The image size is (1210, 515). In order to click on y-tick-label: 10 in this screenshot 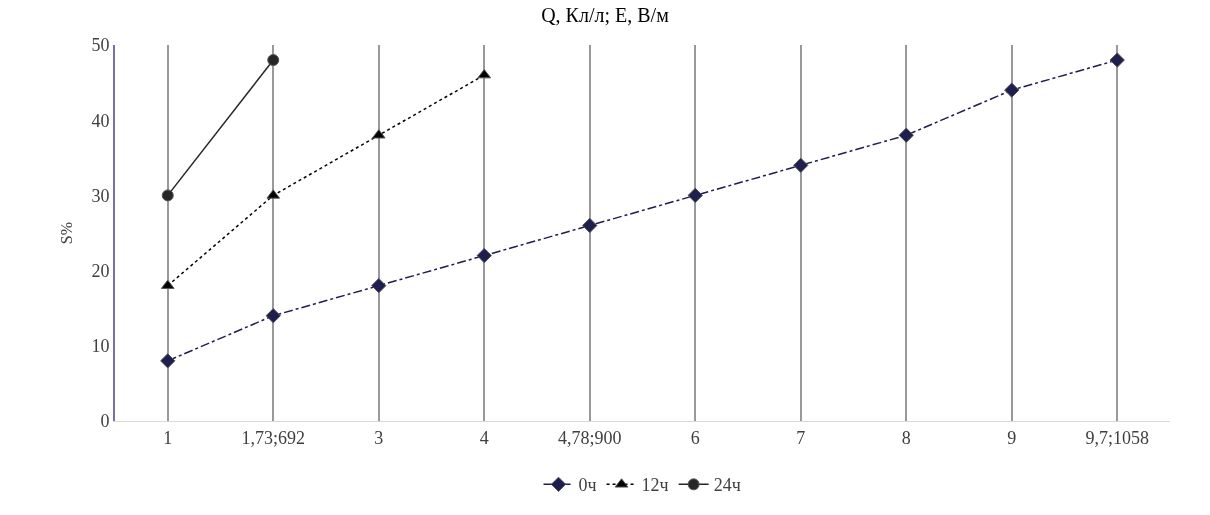, I will do `click(100, 346)`.